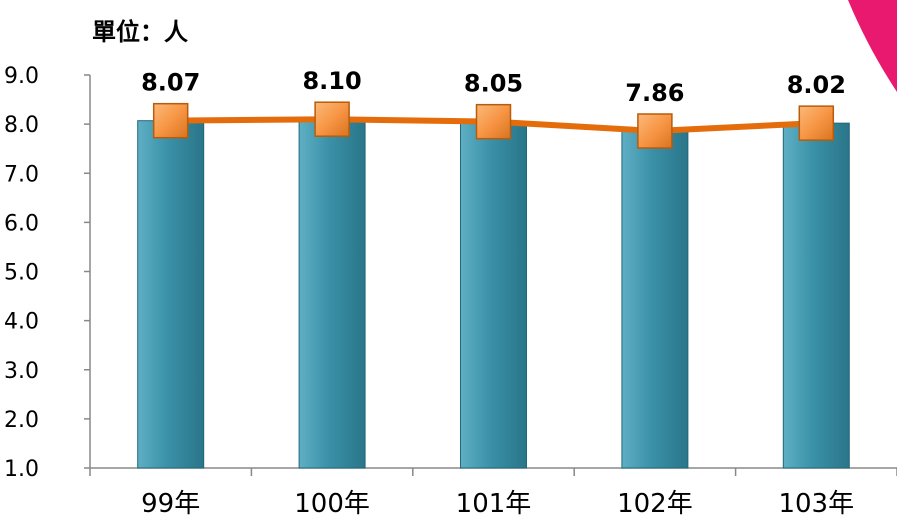 This screenshot has height=528, width=897. Describe the element at coordinates (331, 81) in the screenshot. I see `data-label: 8.10` at that location.